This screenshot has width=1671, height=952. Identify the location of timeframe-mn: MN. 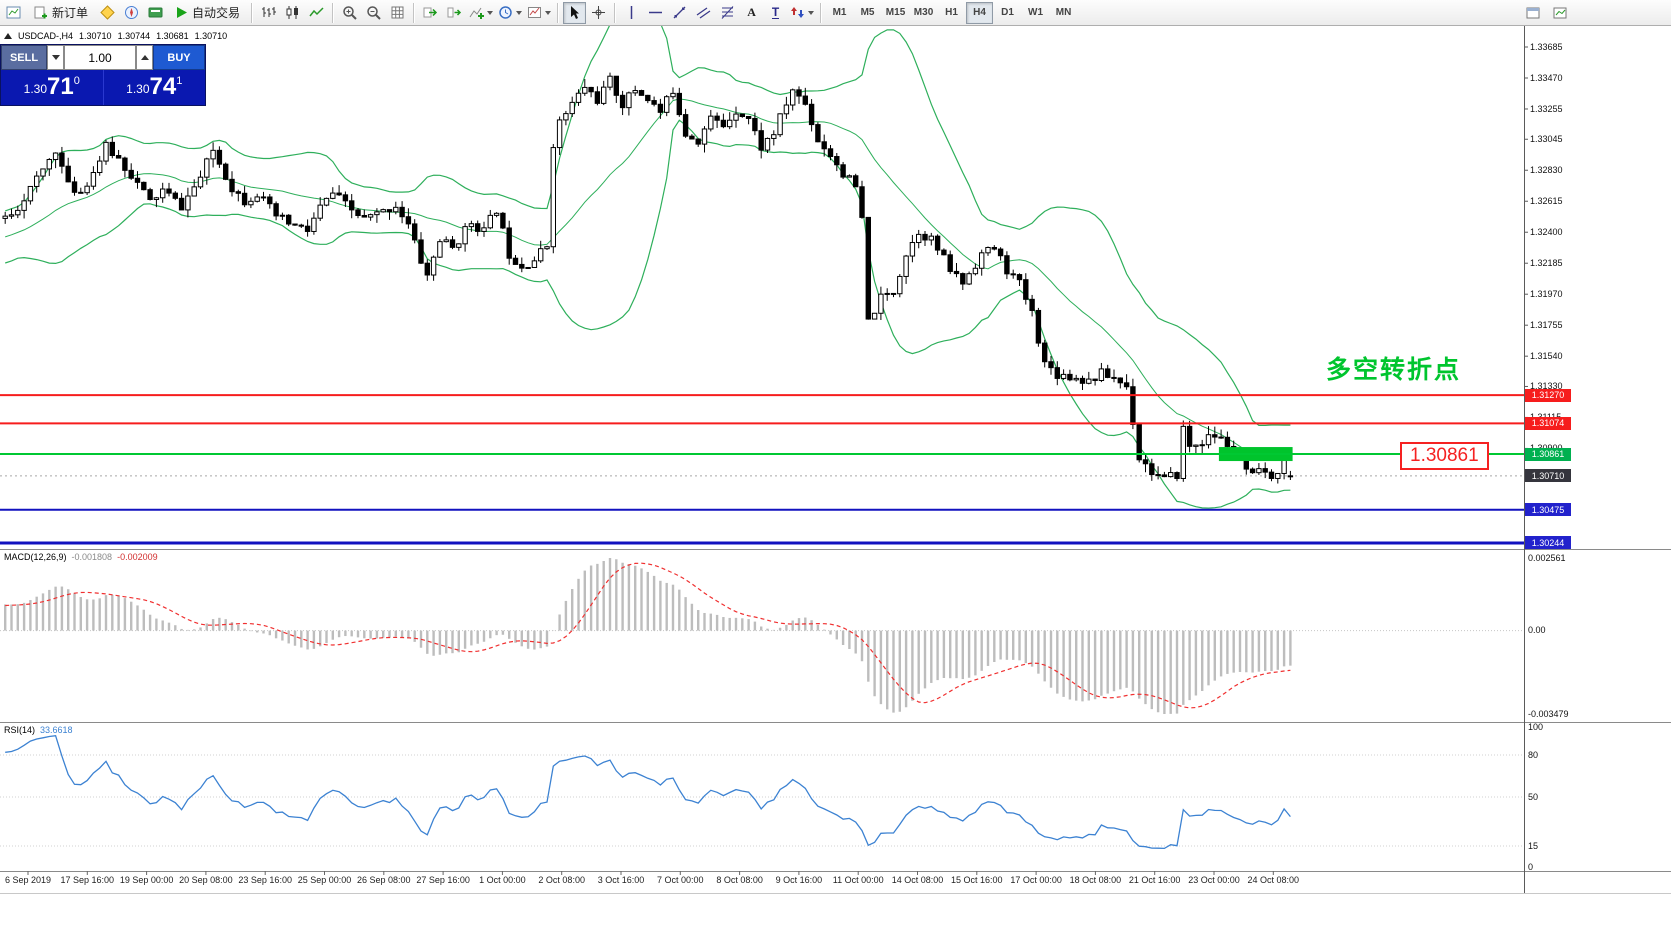
(1063, 13).